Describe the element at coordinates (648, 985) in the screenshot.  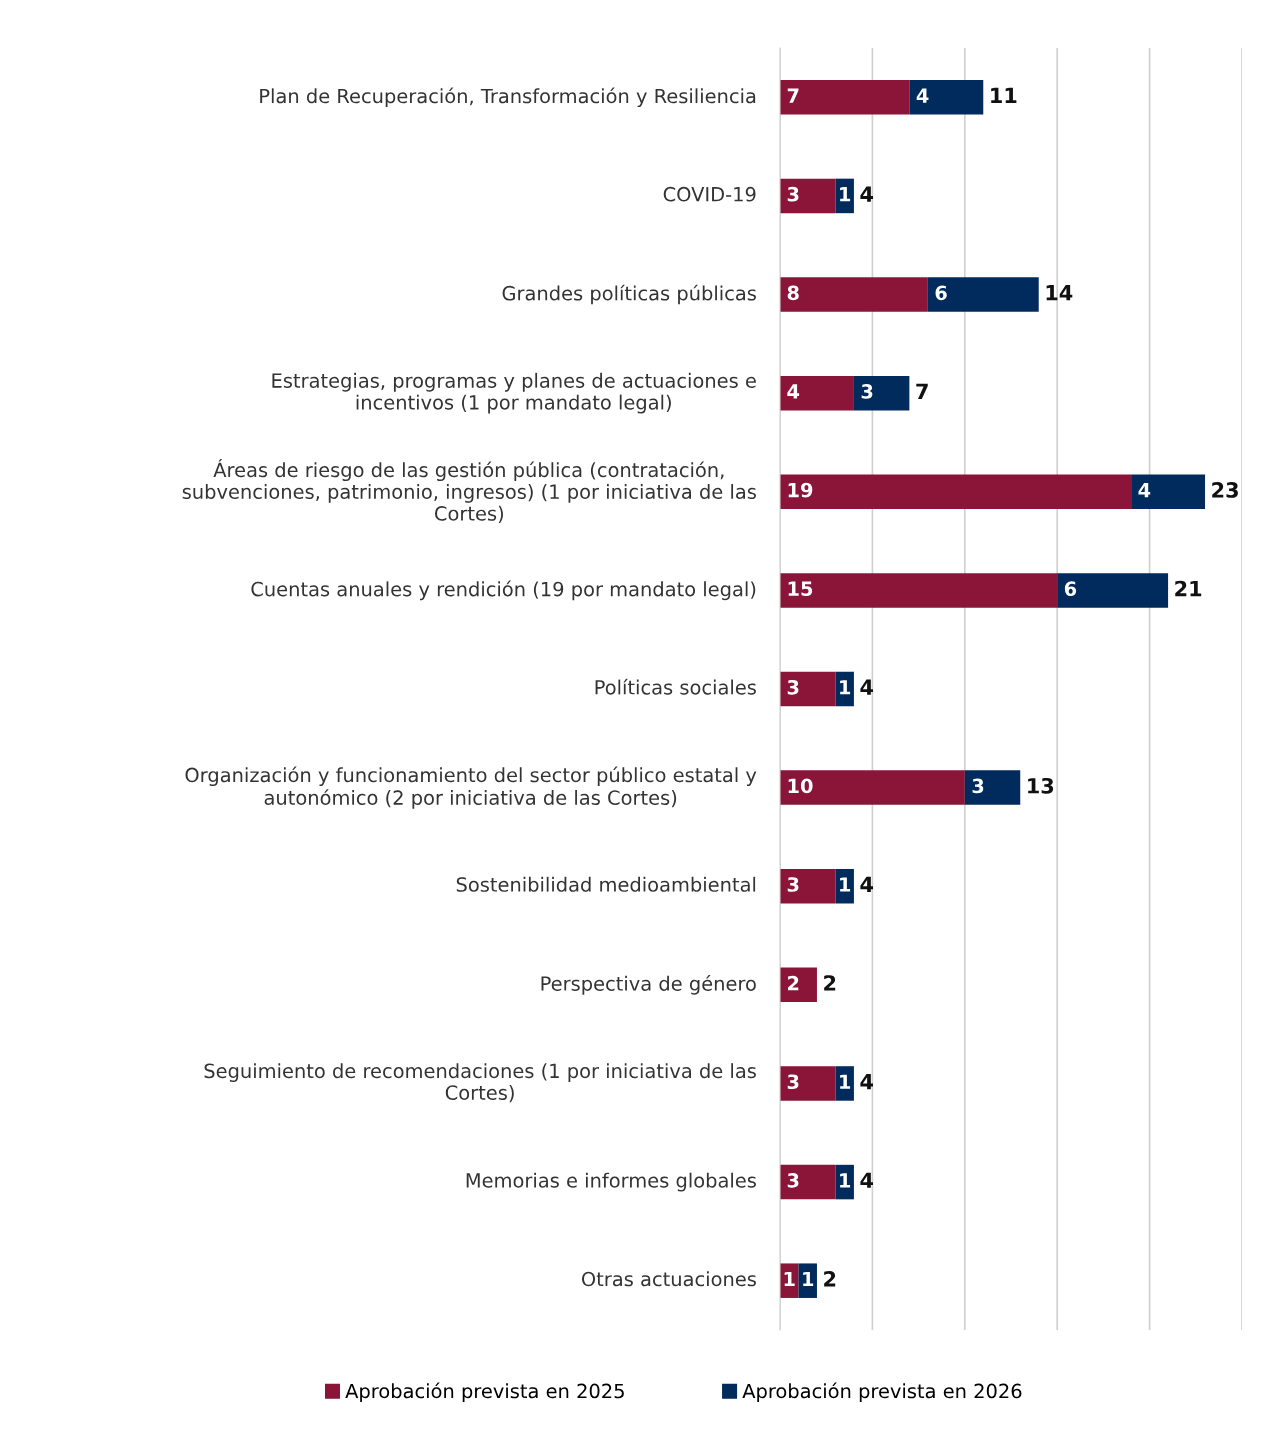
I see `y-tick-label: Perspectiva de género` at that location.